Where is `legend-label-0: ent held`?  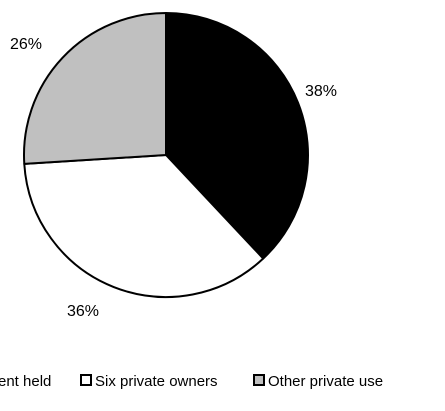 legend-label-0: ent held is located at coordinates (25, 381).